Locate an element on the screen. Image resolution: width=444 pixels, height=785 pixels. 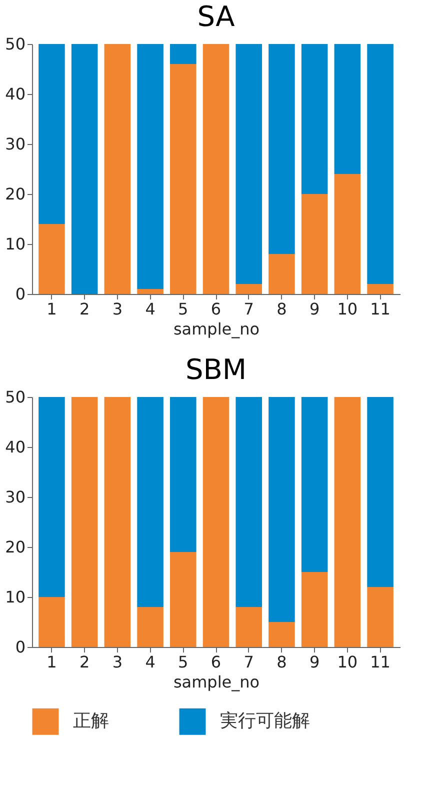
legend-label: 正解 is located at coordinates (91, 721).